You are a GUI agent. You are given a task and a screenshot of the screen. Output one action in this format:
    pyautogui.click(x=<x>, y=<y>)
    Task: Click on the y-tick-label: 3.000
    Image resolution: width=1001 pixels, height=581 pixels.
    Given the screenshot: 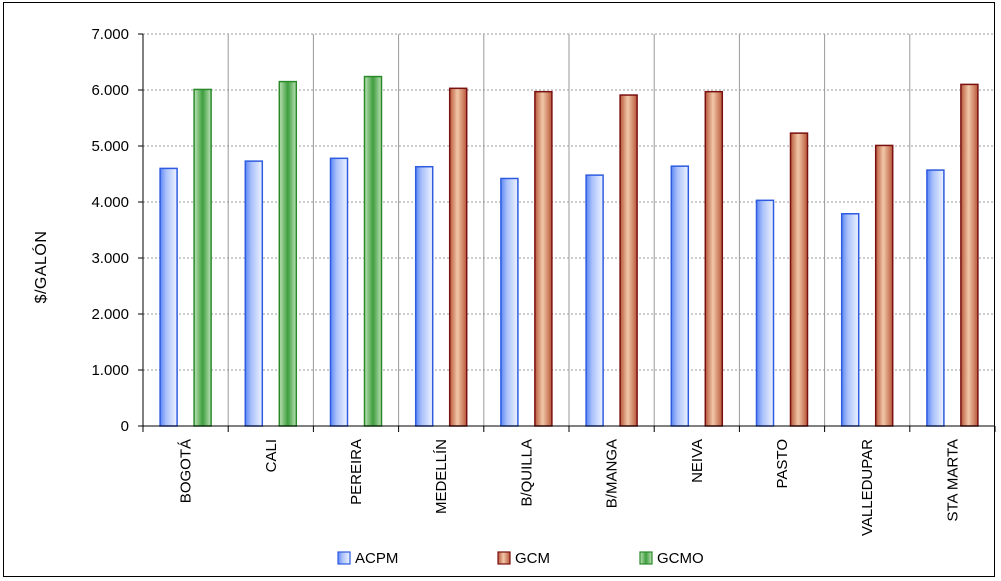 What is the action you would take?
    pyautogui.click(x=110, y=258)
    